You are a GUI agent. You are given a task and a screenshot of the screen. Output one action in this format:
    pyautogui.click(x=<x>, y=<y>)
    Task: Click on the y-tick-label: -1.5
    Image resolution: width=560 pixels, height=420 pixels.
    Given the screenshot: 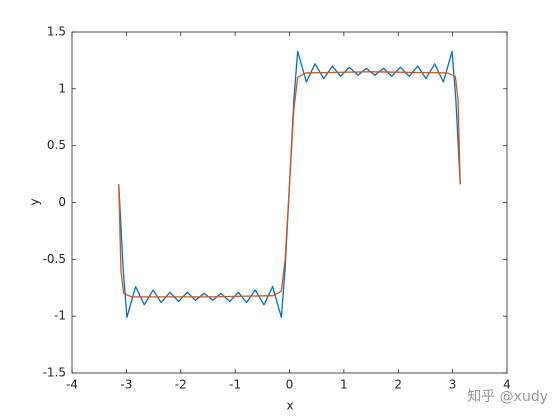 What is the action you would take?
    pyautogui.click(x=54, y=373)
    